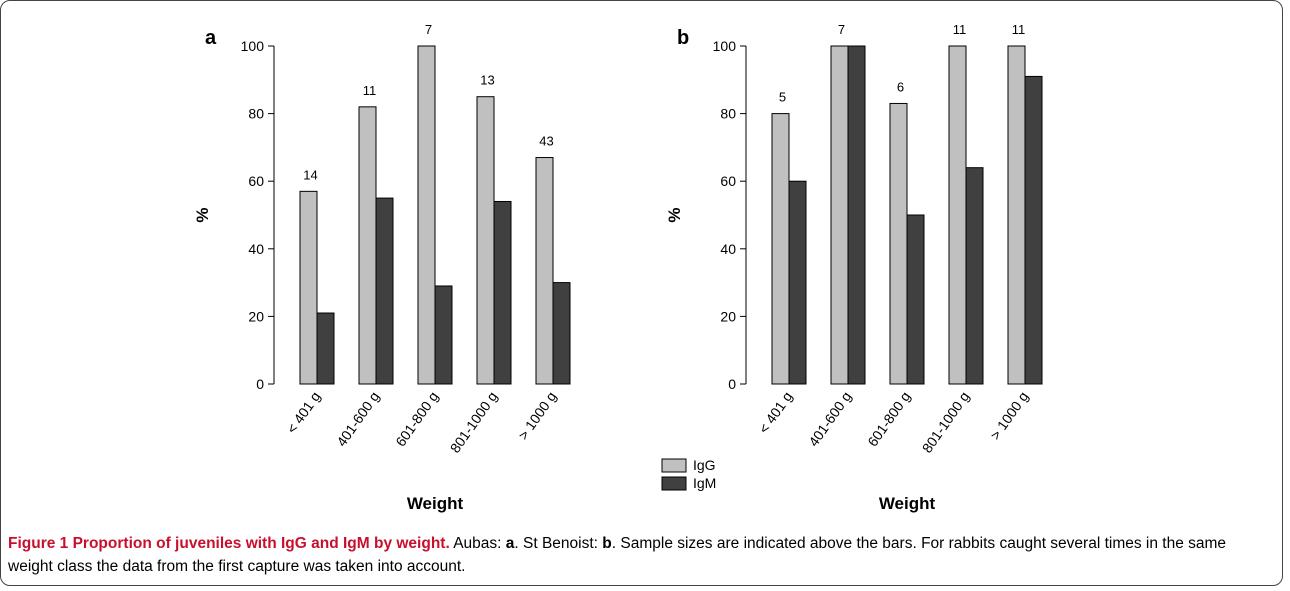  Describe the element at coordinates (900, 86) in the screenshot. I see `sample-size-label: 6` at that location.